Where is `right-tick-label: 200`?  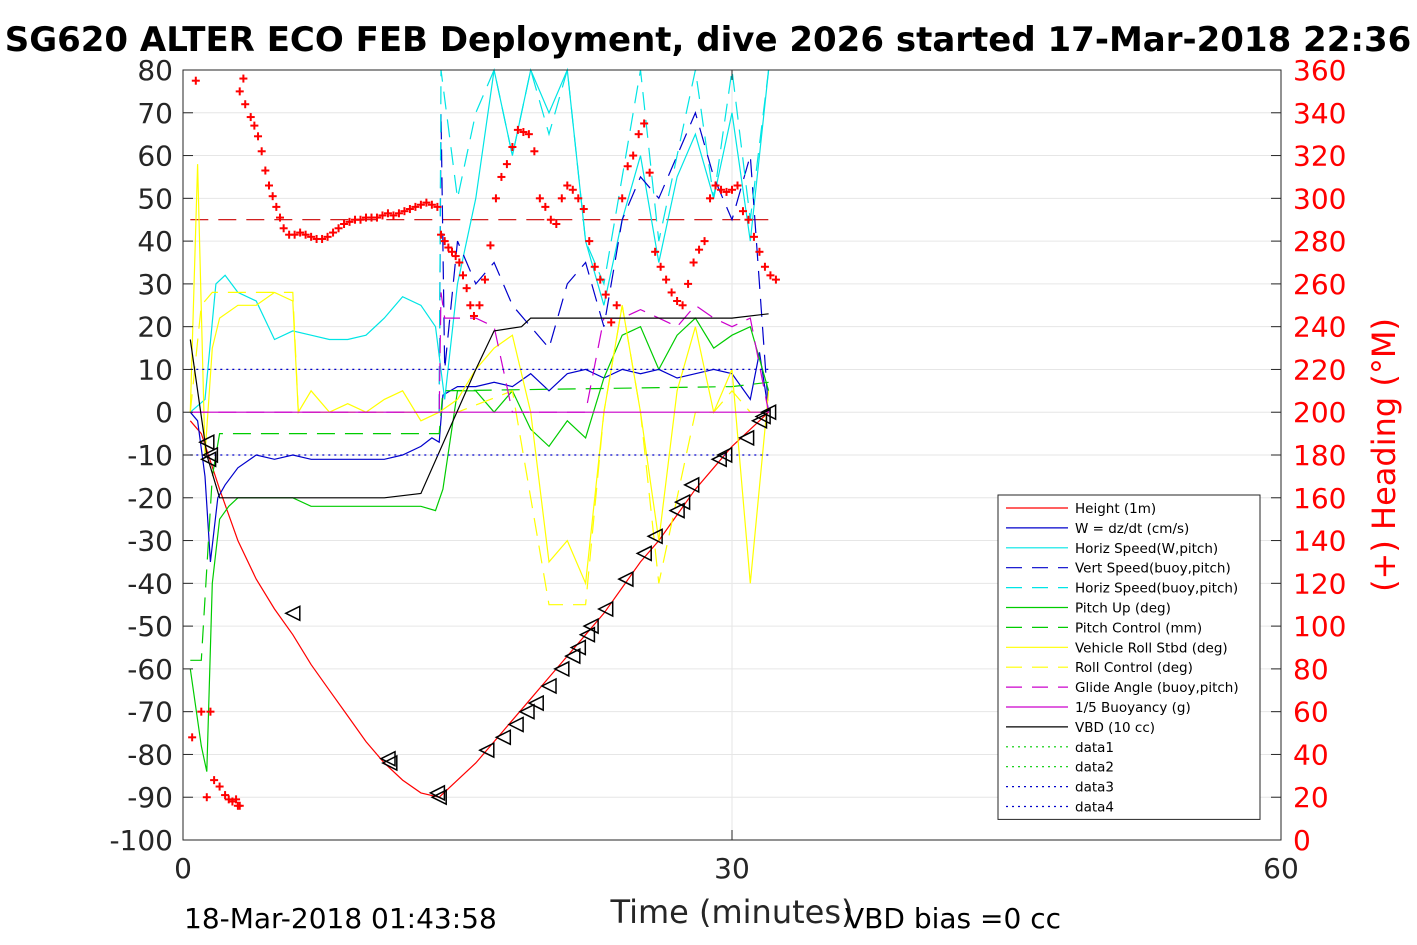
right-tick-label: 200 is located at coordinates (1319, 412).